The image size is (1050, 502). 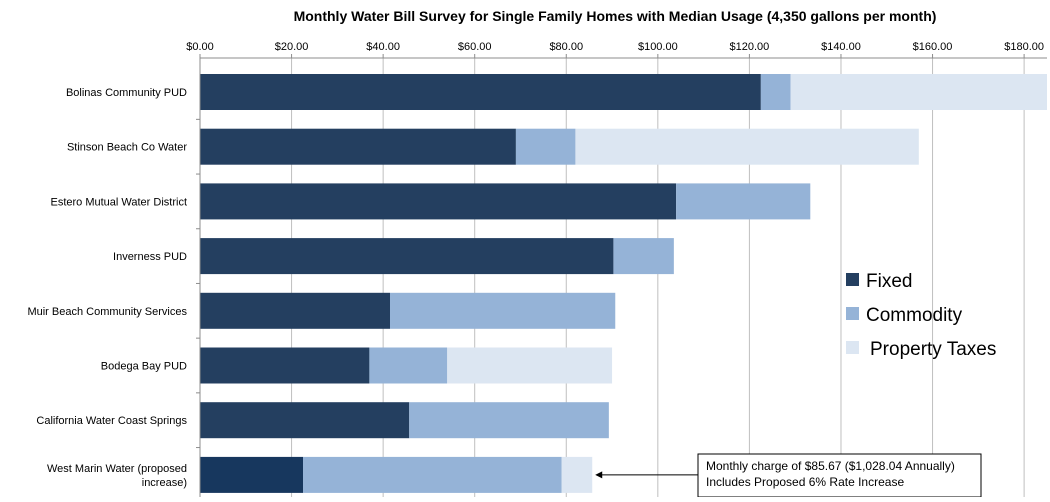 What do you see at coordinates (658, 47) in the screenshot?
I see `x-tick-label: $100.00` at bounding box center [658, 47].